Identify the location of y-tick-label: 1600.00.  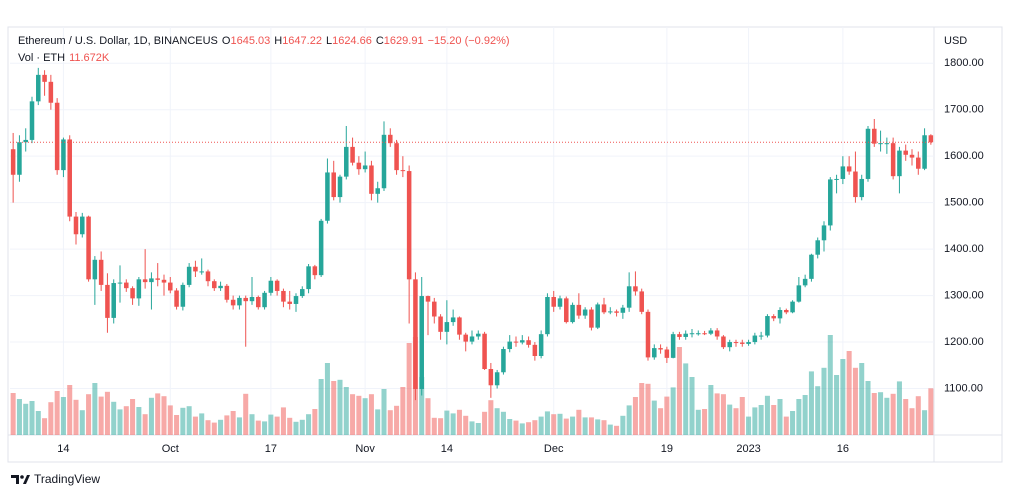
(964, 156).